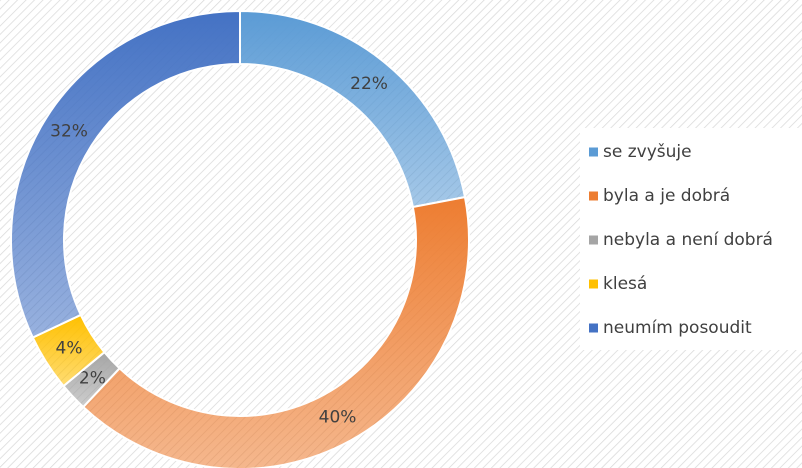 The width and height of the screenshot is (802, 468). I want to click on data-label: 32%, so click(69, 131).